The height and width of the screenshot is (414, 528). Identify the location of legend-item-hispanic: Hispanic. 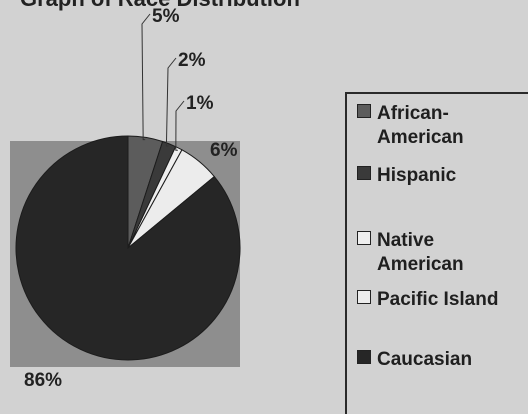
(406, 176).